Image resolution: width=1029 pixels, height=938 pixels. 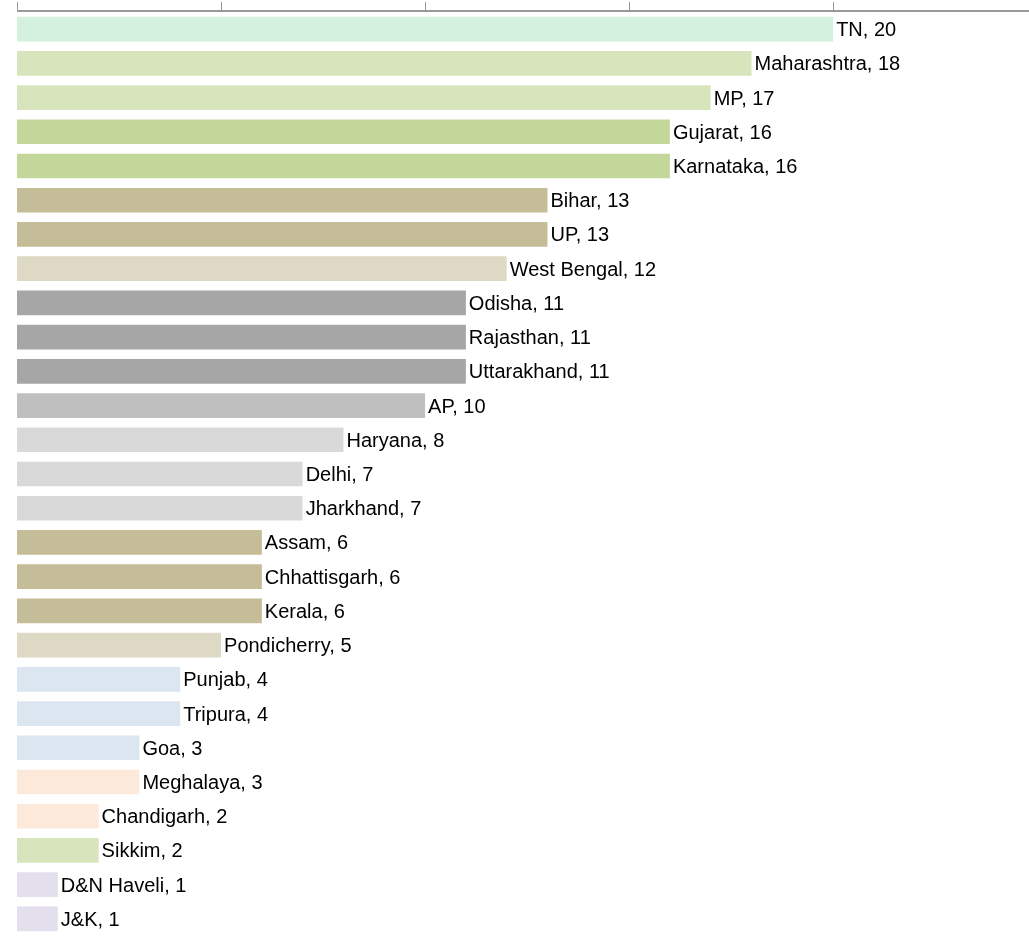 I want to click on data-label: Delhi, 7, so click(x=339, y=474).